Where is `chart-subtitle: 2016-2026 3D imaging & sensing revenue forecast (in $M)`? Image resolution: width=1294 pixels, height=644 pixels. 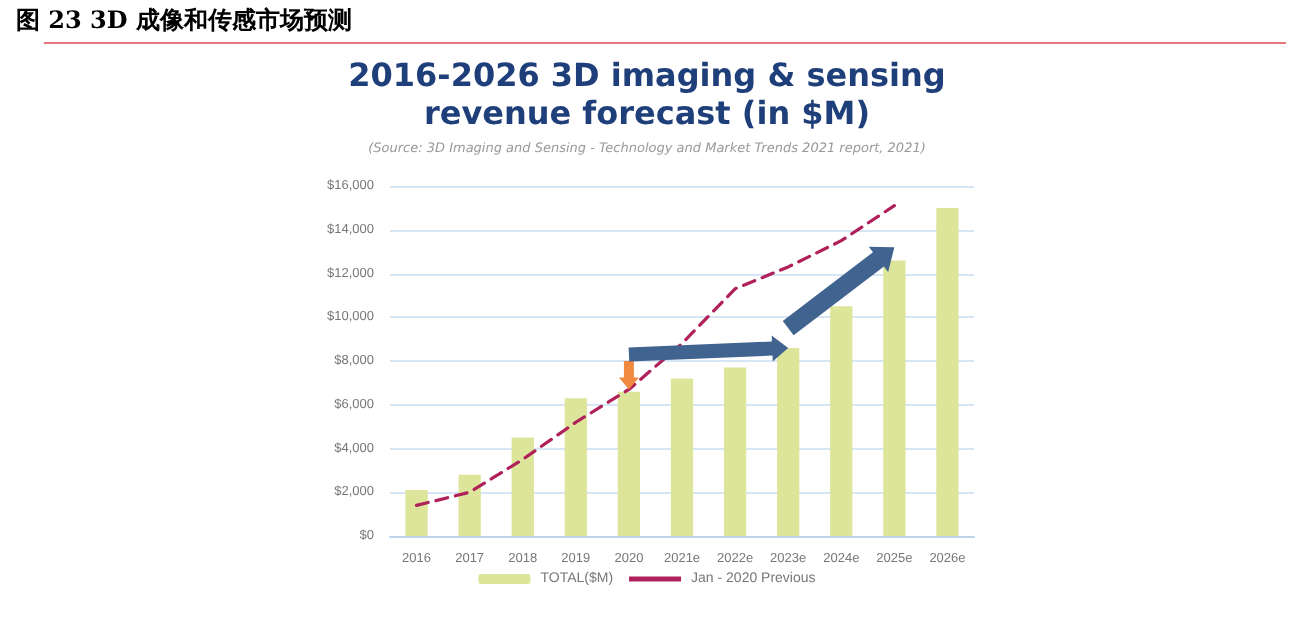
chart-subtitle: 2016-2026 3D imaging & sensing revenue forecast (in $M) is located at coordinates (647, 94).